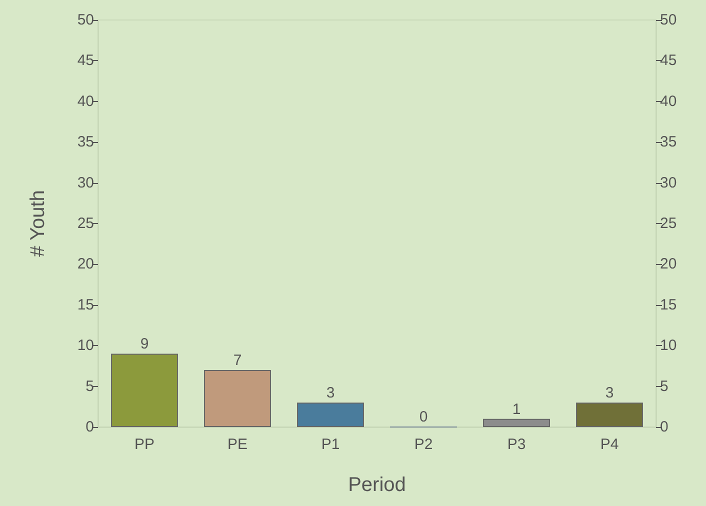 Image resolution: width=706 pixels, height=506 pixels. What do you see at coordinates (144, 444) in the screenshot?
I see `x-tick-label: PP` at bounding box center [144, 444].